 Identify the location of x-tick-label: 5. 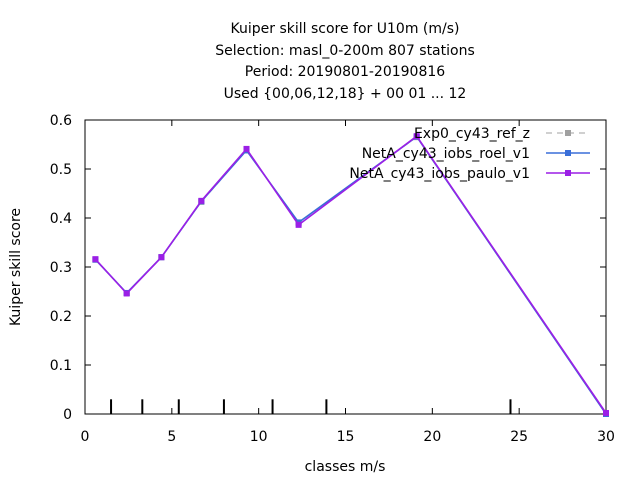
(171, 437).